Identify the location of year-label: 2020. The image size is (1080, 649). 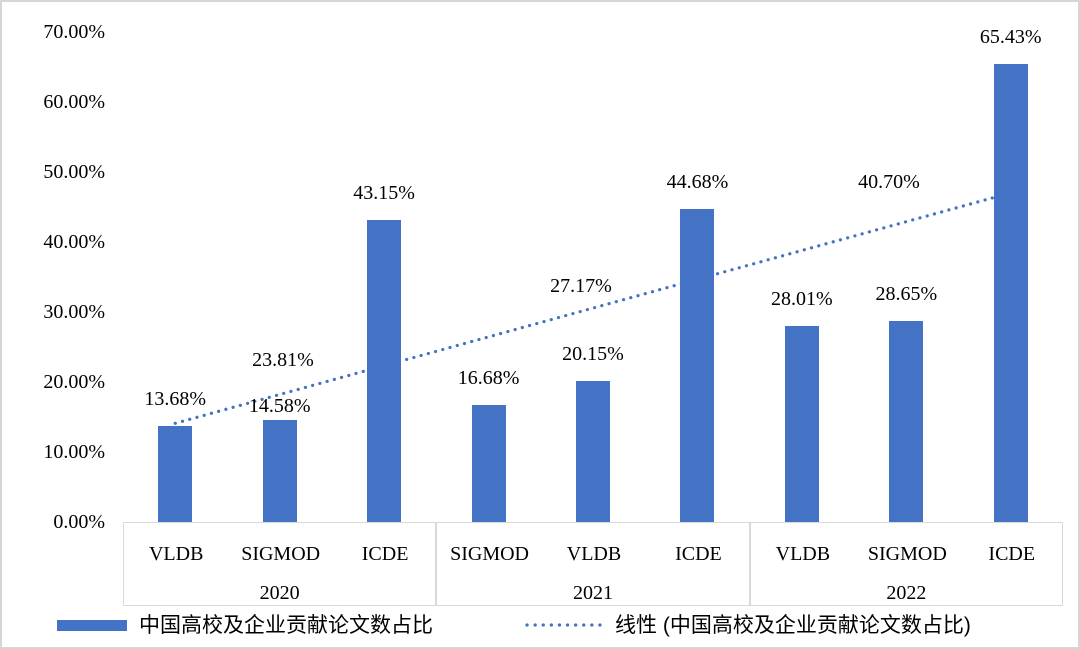
(279, 593).